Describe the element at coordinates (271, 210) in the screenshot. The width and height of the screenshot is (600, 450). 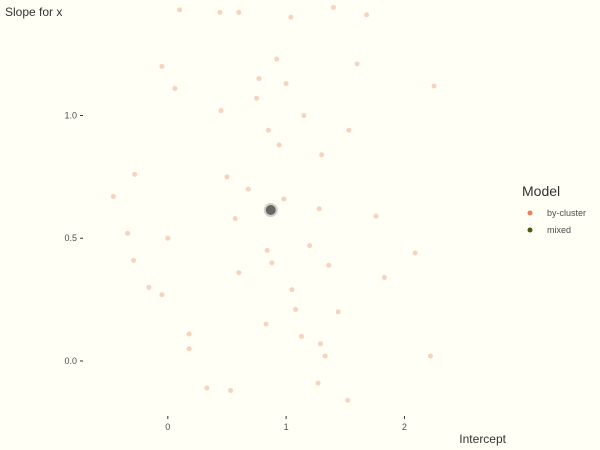
I see `mixed-point` at that location.